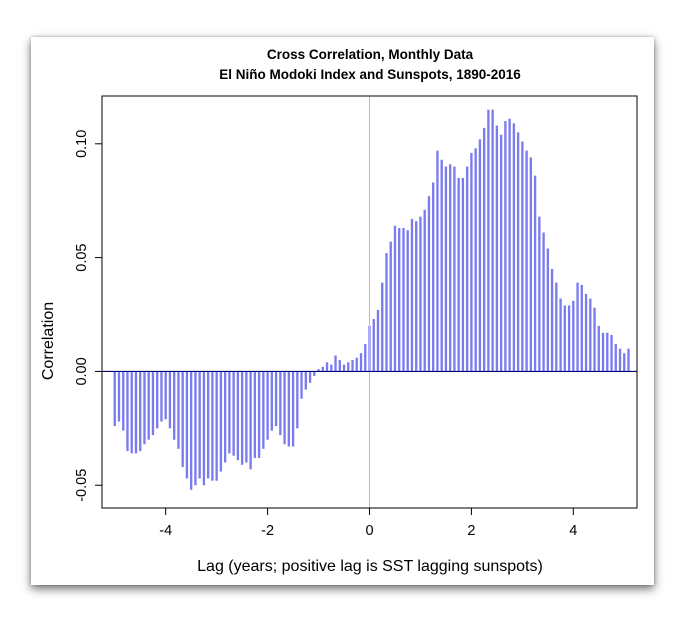 This screenshot has height=623, width=686. I want to click on x-axis: -4 -2 0 2 4, so click(368, 523).